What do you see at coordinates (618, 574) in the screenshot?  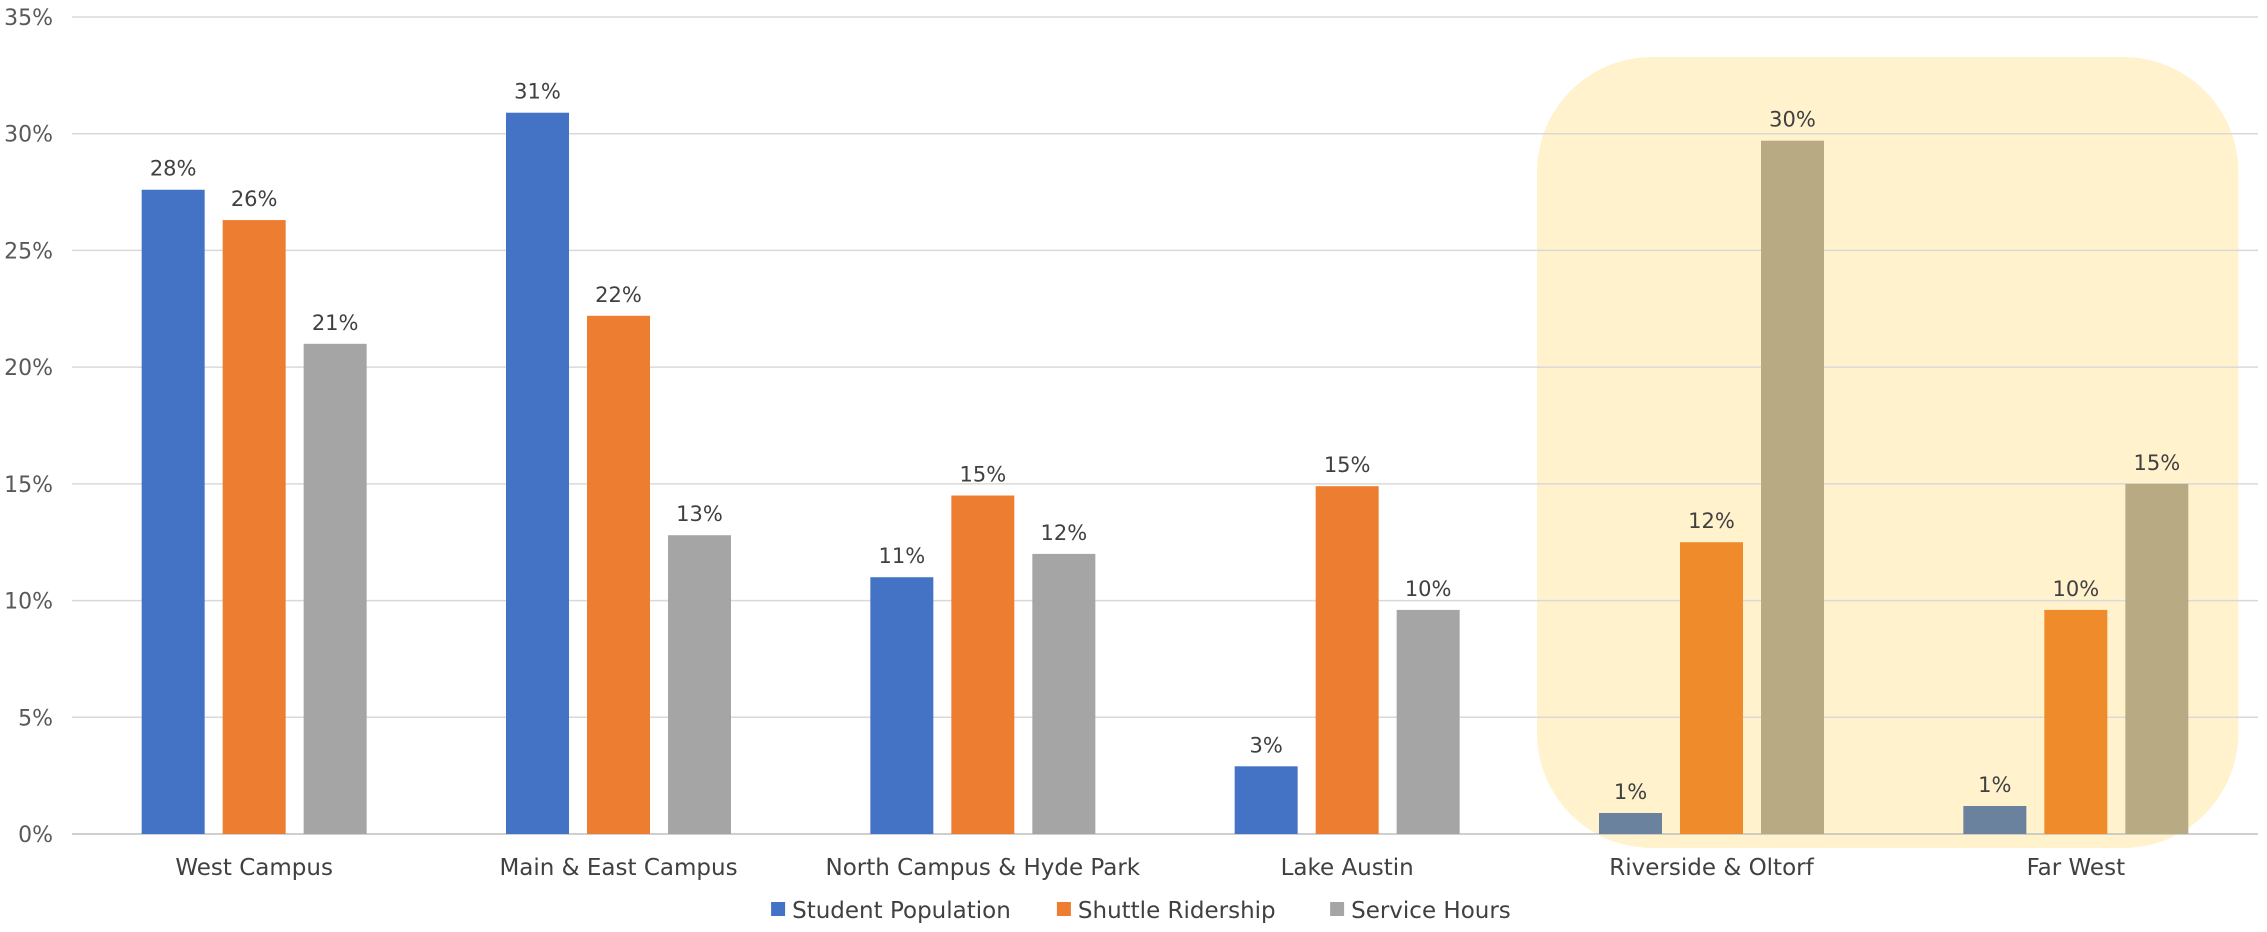 I see `bar-shuttle-ridership-main-and-east-campus` at bounding box center [618, 574].